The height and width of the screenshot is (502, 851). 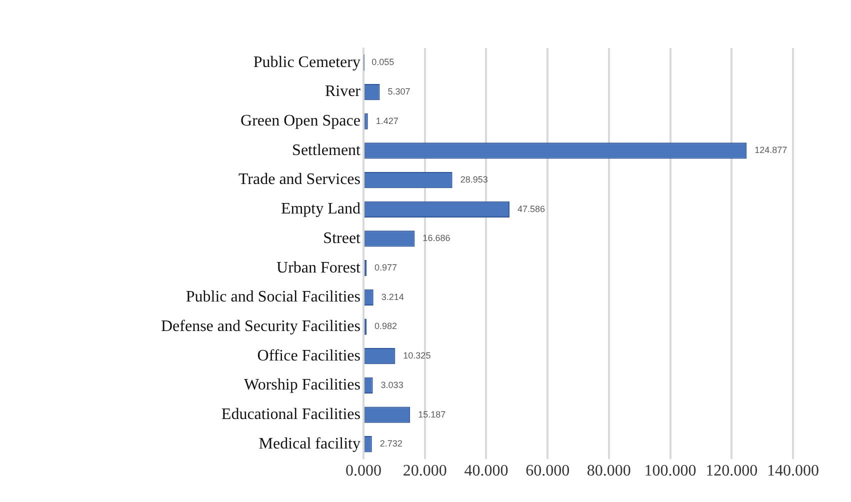 What do you see at coordinates (392, 297) in the screenshot?
I see `data-label: 3.214` at bounding box center [392, 297].